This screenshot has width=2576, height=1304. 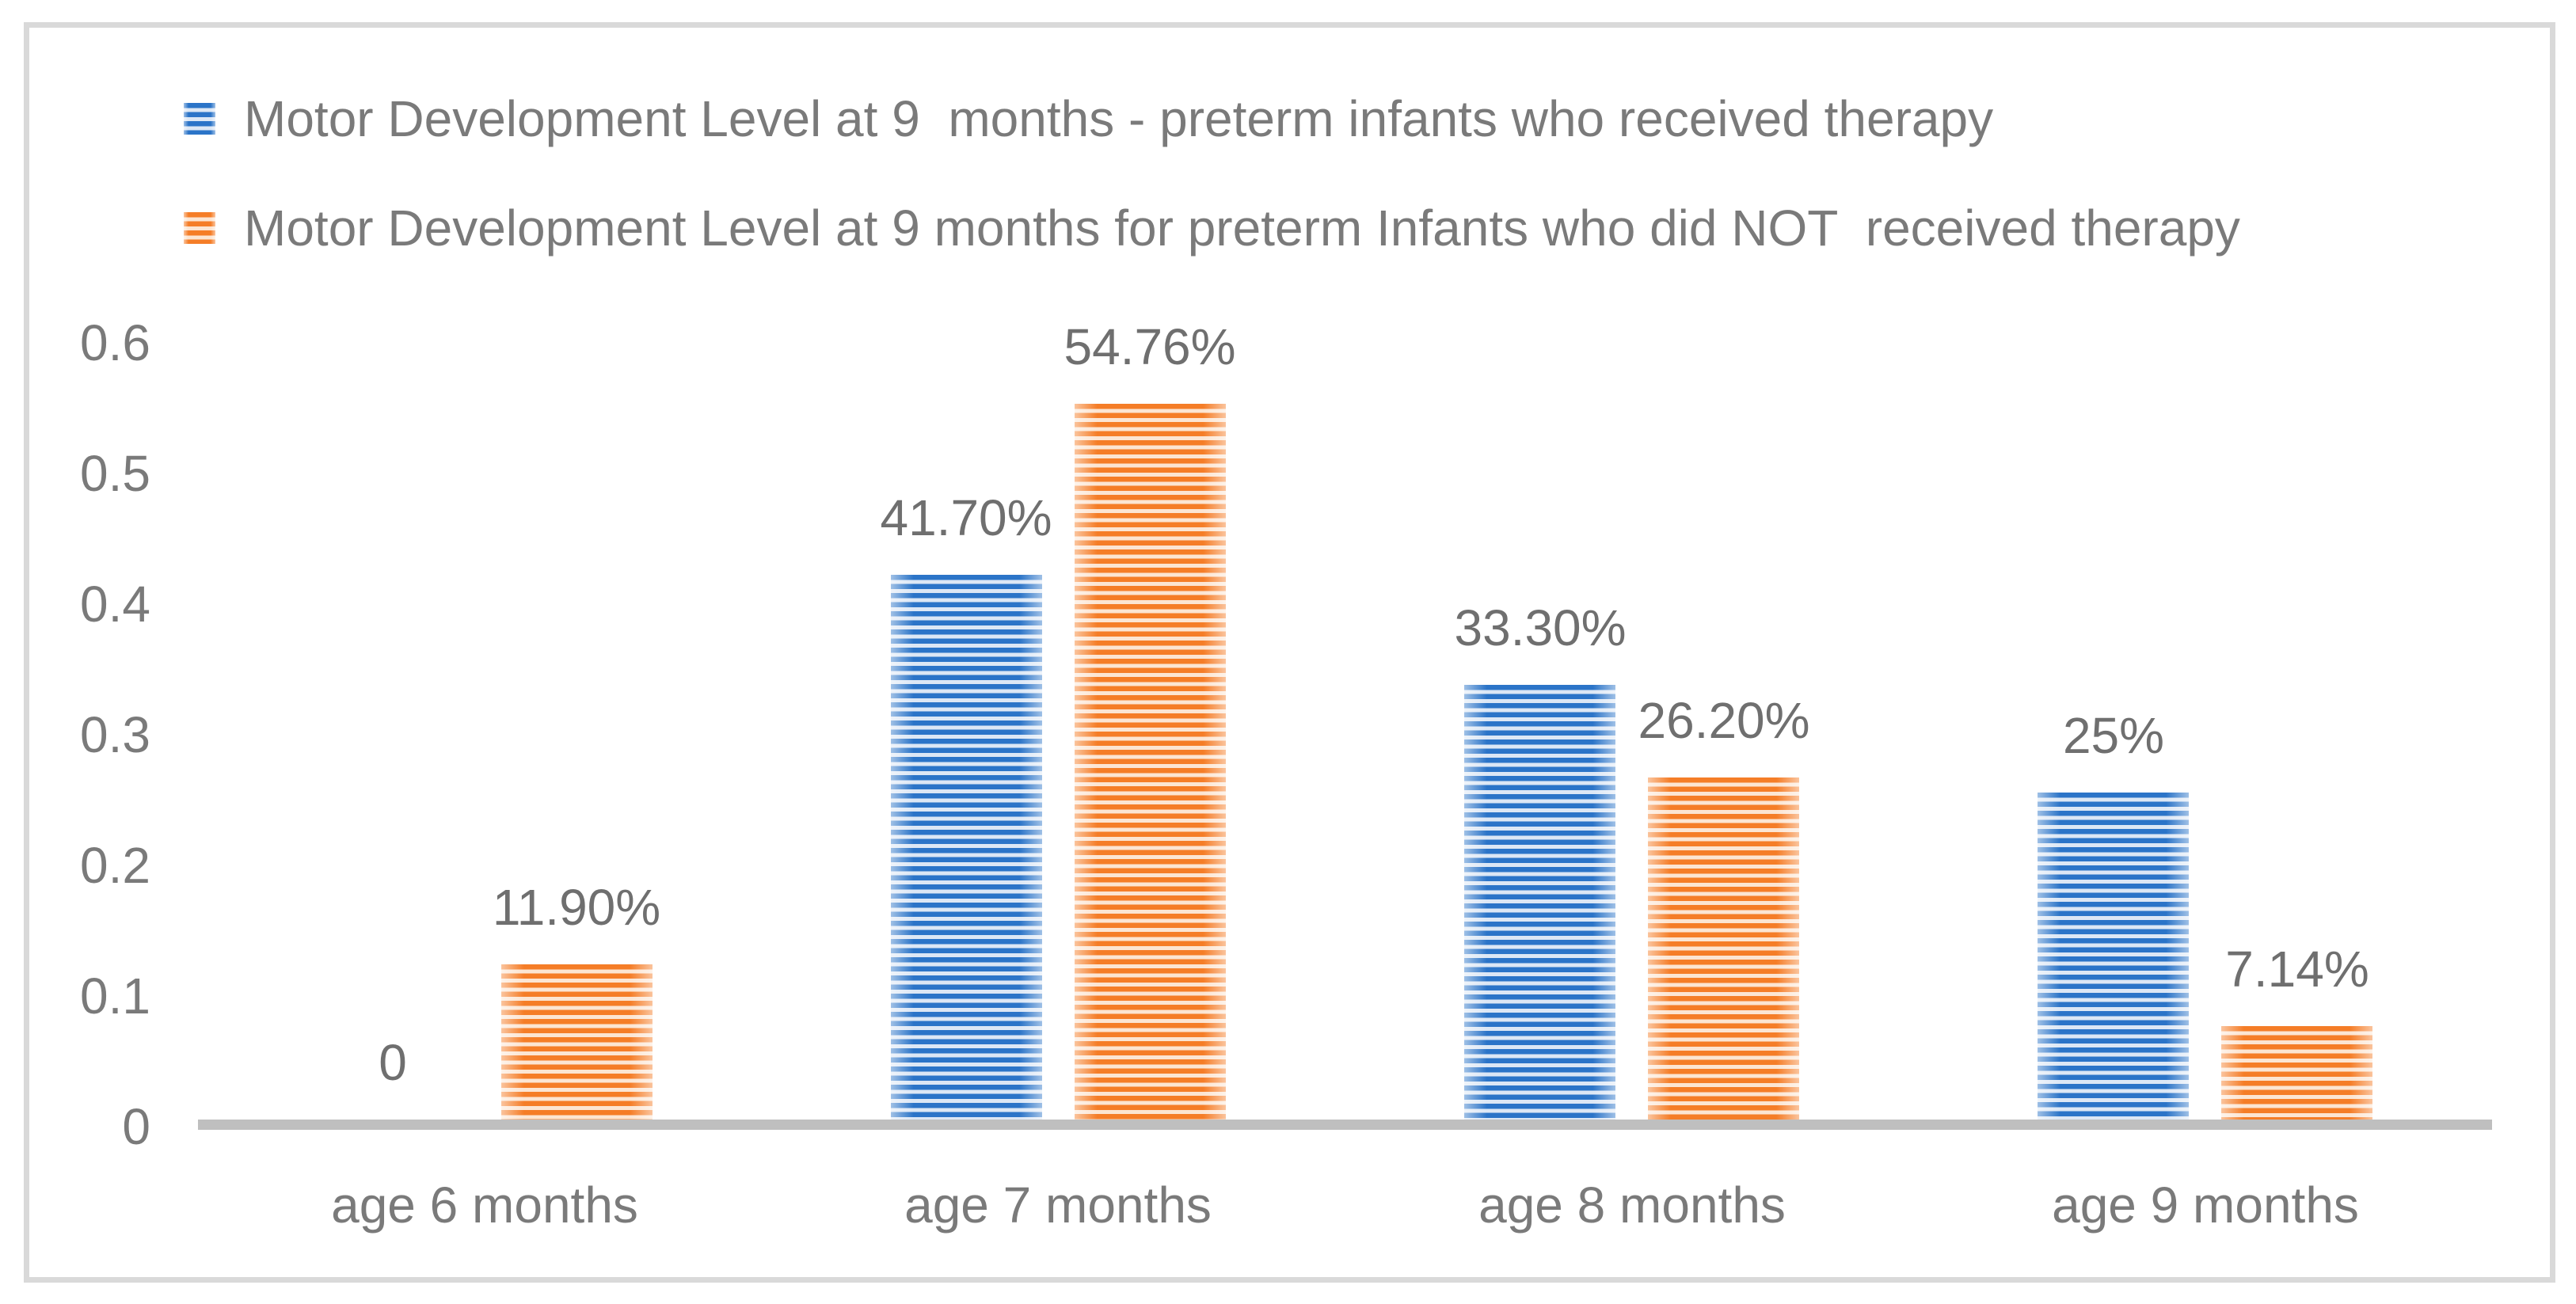 I want to click on y-axis-tick-0.1: 0.1, so click(x=115, y=997).